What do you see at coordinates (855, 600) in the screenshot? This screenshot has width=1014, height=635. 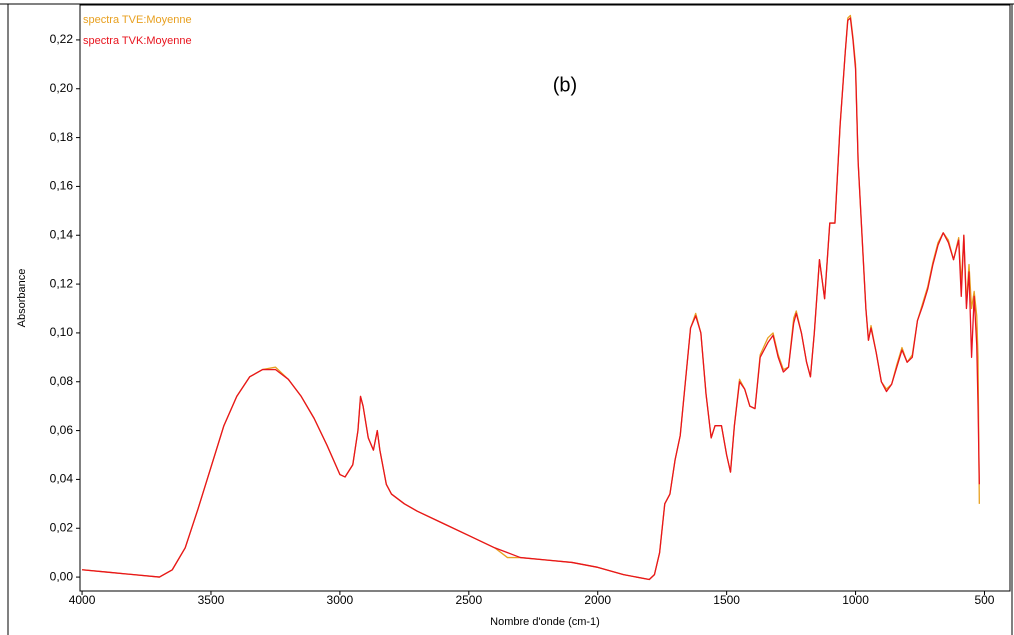 I see `x-tick-label: 1000` at bounding box center [855, 600].